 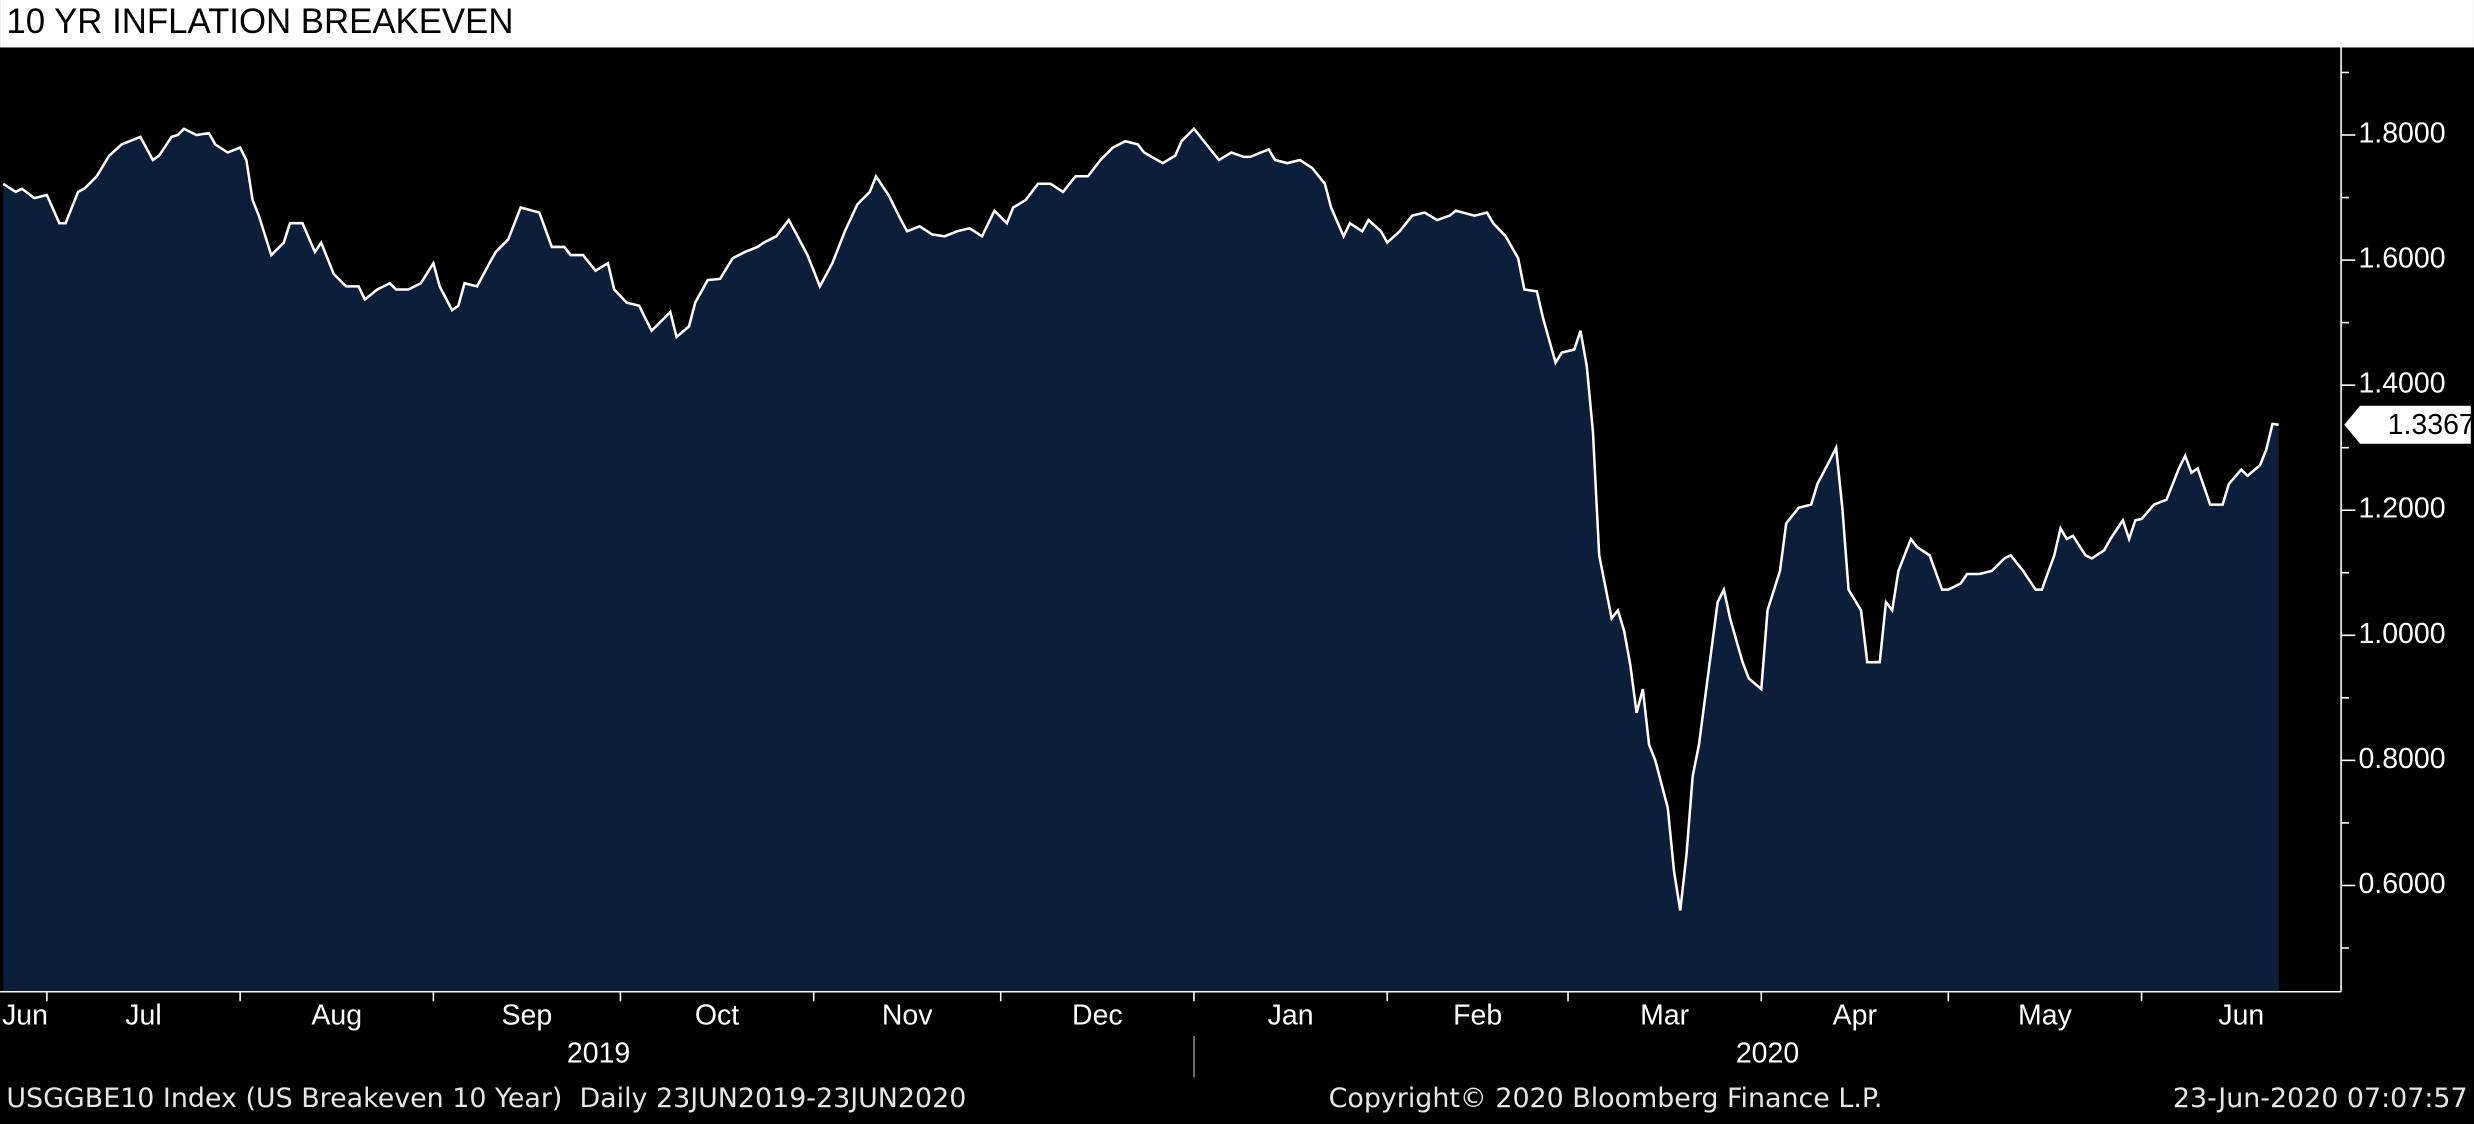 I want to click on y-tick-label: 1.6000, so click(x=2401, y=259).